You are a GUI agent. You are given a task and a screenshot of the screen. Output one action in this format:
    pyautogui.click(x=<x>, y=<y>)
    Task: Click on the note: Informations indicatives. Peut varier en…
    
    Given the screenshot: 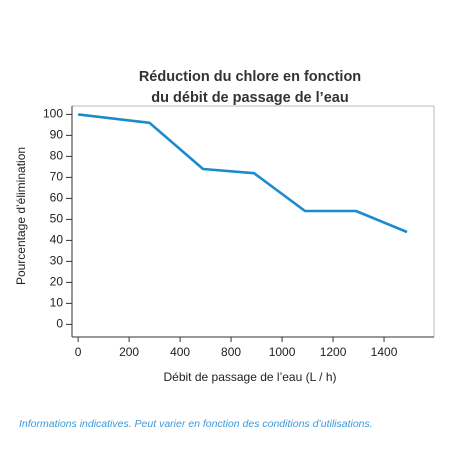 What is the action you would take?
    pyautogui.click(x=196, y=424)
    